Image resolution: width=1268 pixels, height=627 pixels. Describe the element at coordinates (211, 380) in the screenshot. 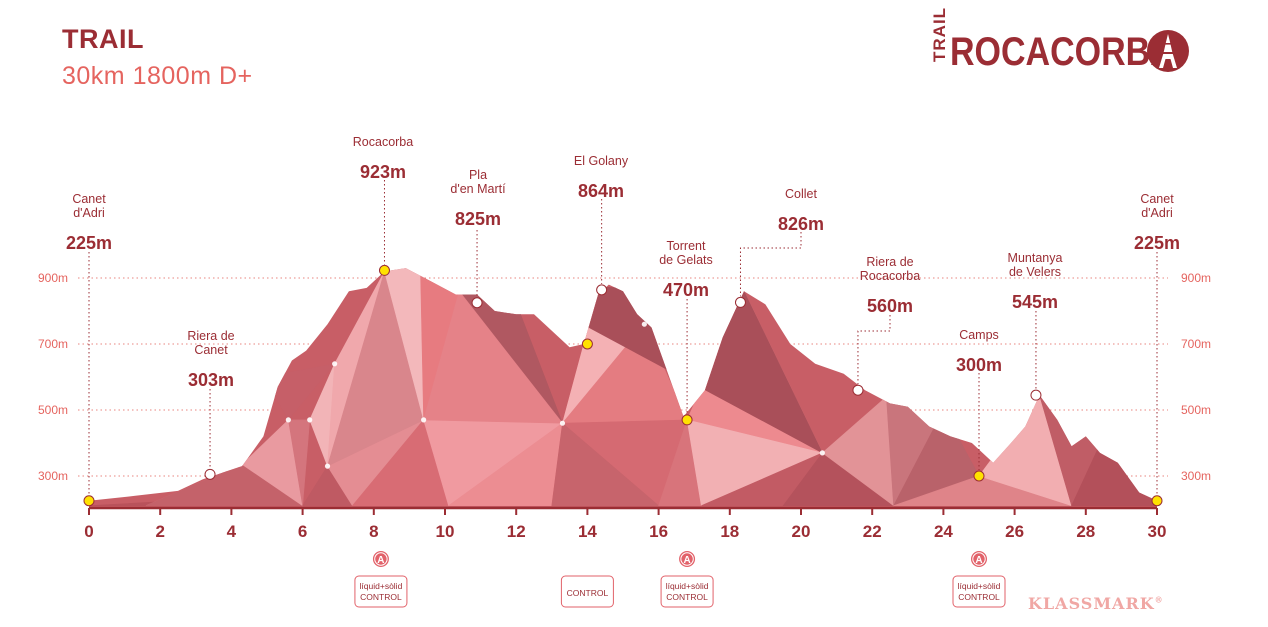

I see `waypoint-elevation: 303m` at that location.